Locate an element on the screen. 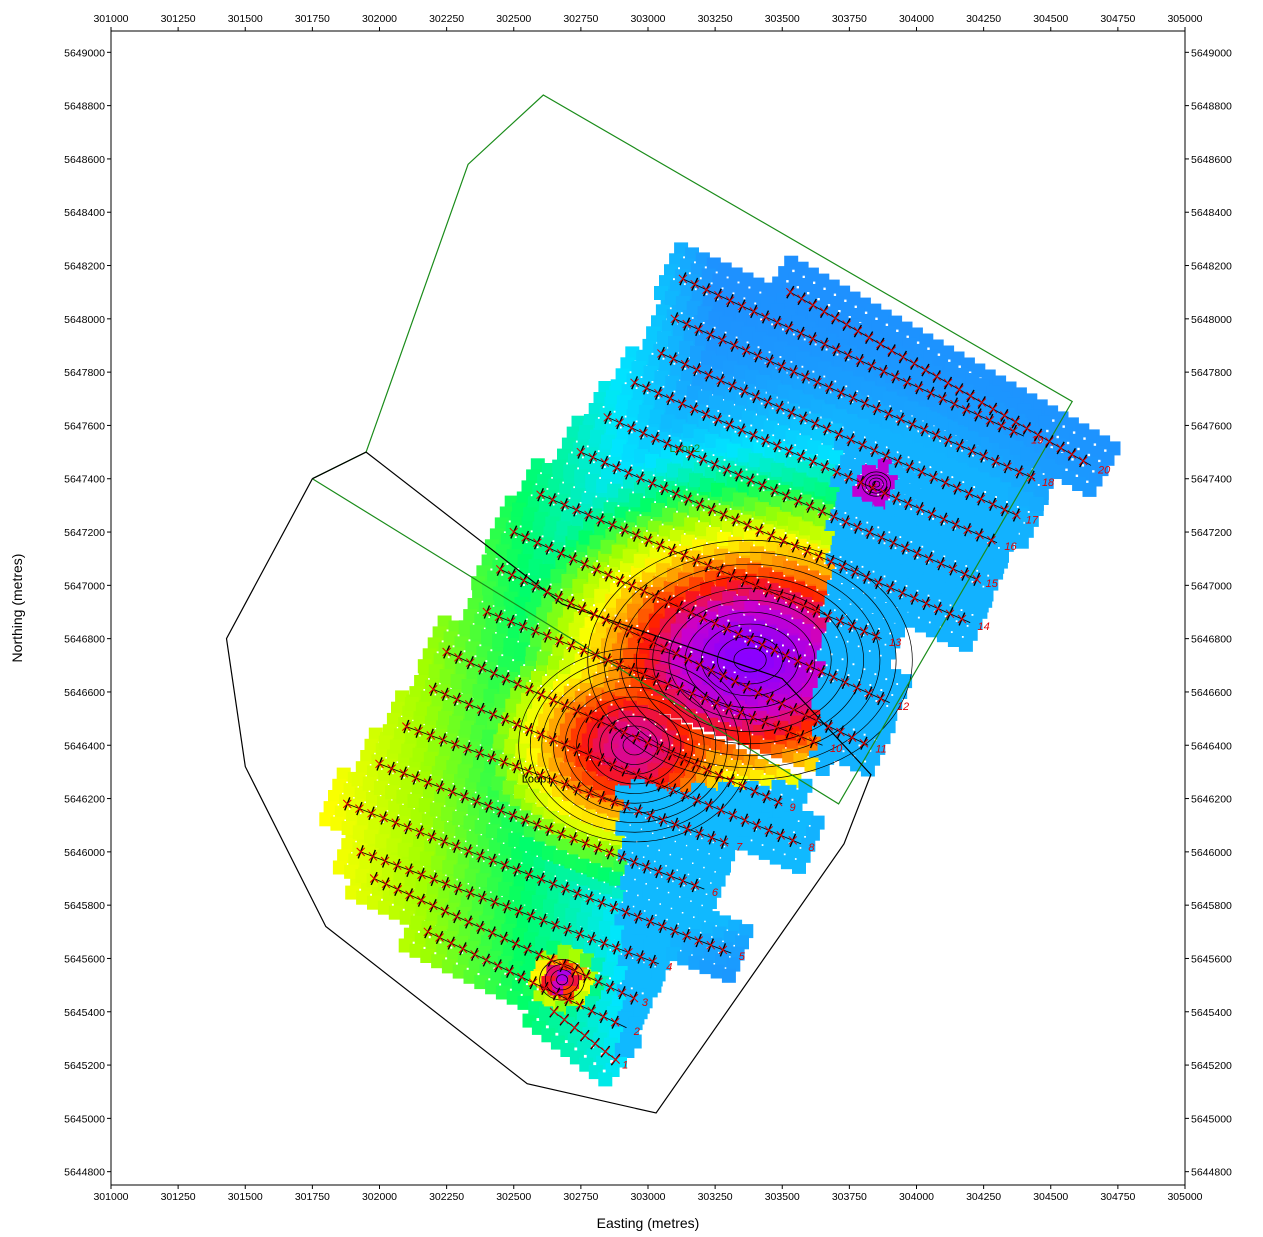  line-number: 11 is located at coordinates (880, 750).